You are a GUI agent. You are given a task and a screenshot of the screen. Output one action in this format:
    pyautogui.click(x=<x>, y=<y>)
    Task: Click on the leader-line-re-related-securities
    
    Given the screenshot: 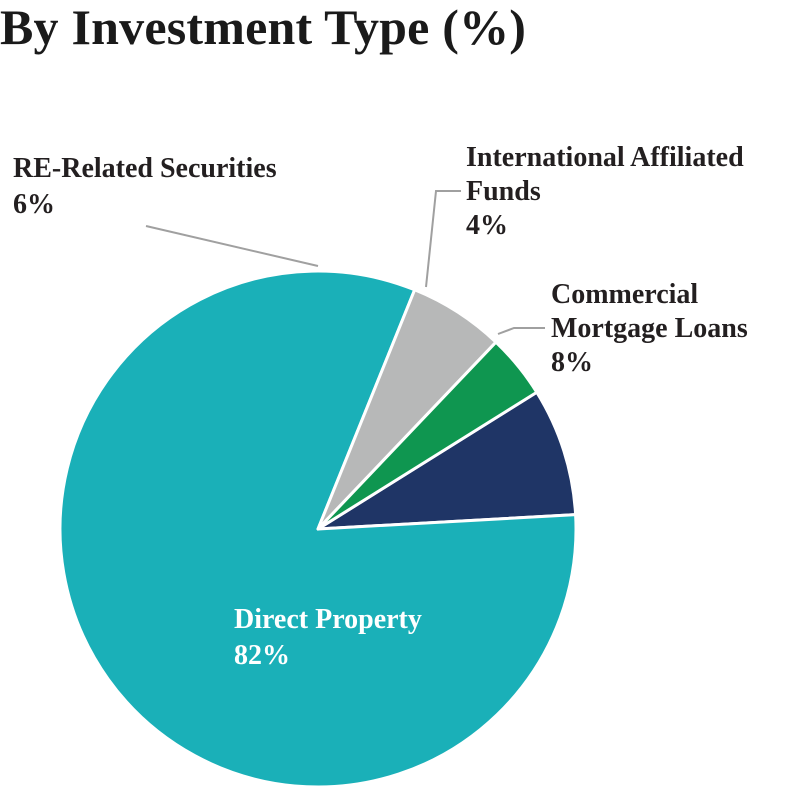 What is the action you would take?
    pyautogui.click(x=232, y=246)
    